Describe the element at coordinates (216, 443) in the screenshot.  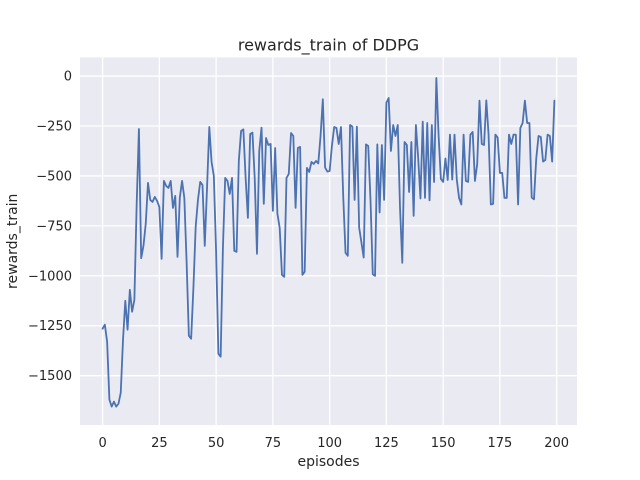
I see `x-tick-label: 50` at that location.